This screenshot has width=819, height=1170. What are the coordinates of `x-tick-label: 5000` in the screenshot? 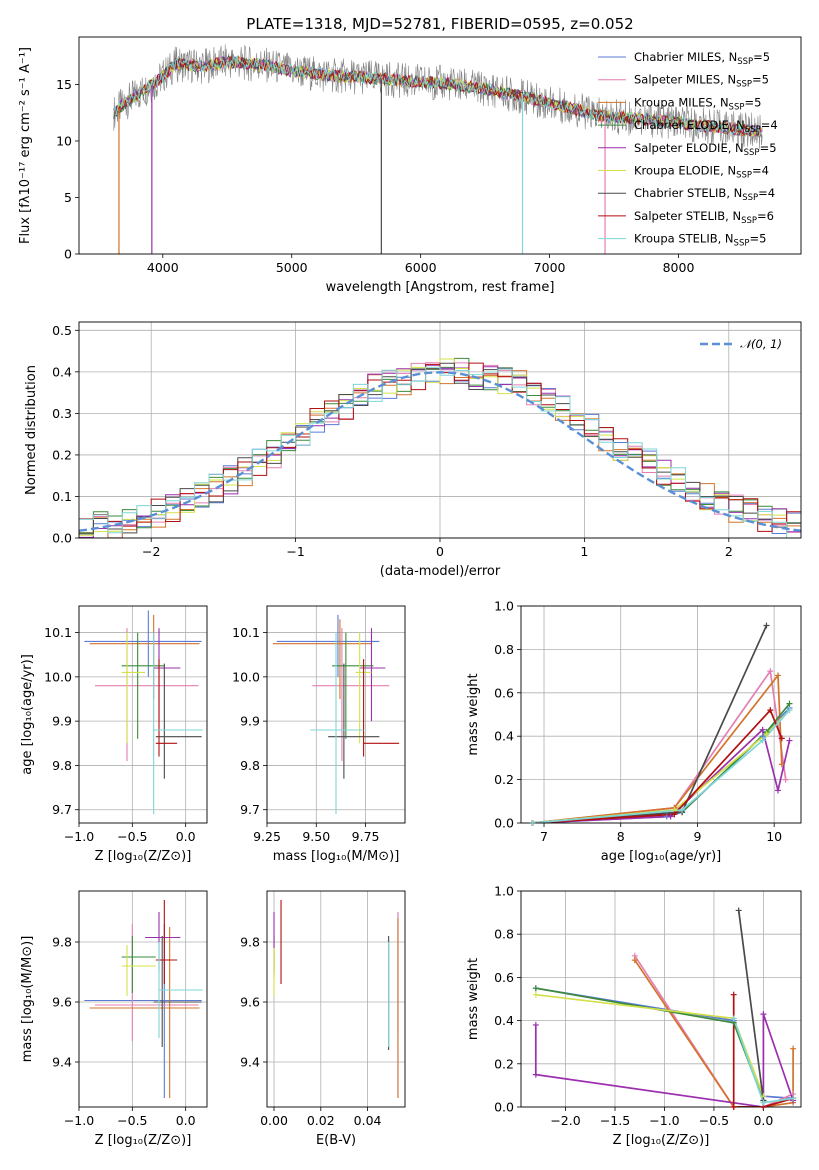 It's located at (292, 267).